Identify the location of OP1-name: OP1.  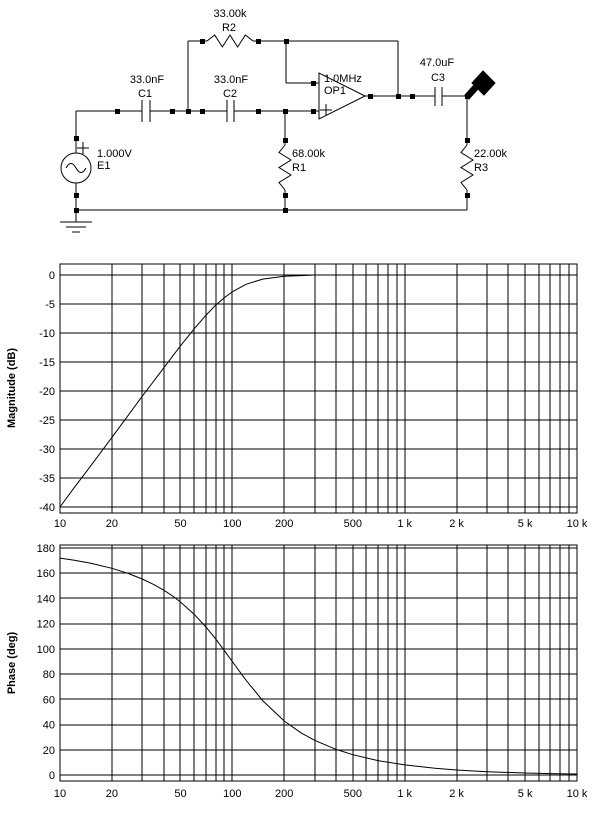
(335, 91).